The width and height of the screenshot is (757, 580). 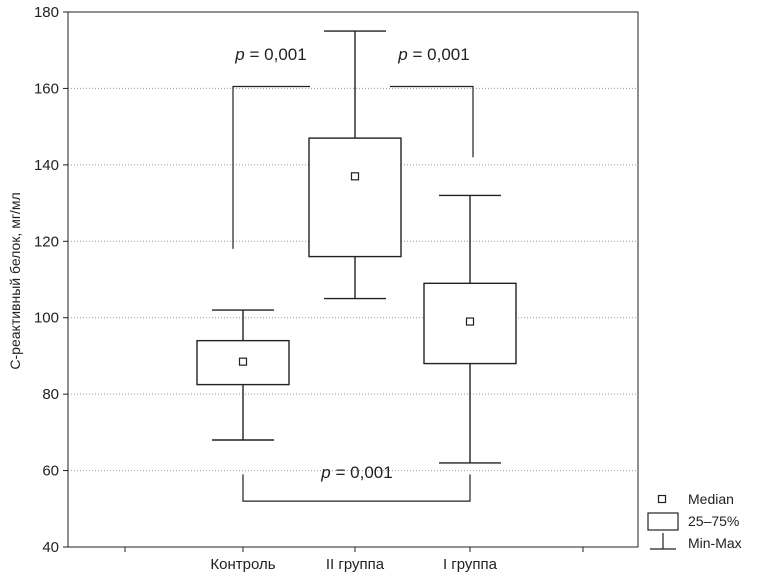 What do you see at coordinates (355, 564) in the screenshot?
I see `x-tick-label: II группа` at bounding box center [355, 564].